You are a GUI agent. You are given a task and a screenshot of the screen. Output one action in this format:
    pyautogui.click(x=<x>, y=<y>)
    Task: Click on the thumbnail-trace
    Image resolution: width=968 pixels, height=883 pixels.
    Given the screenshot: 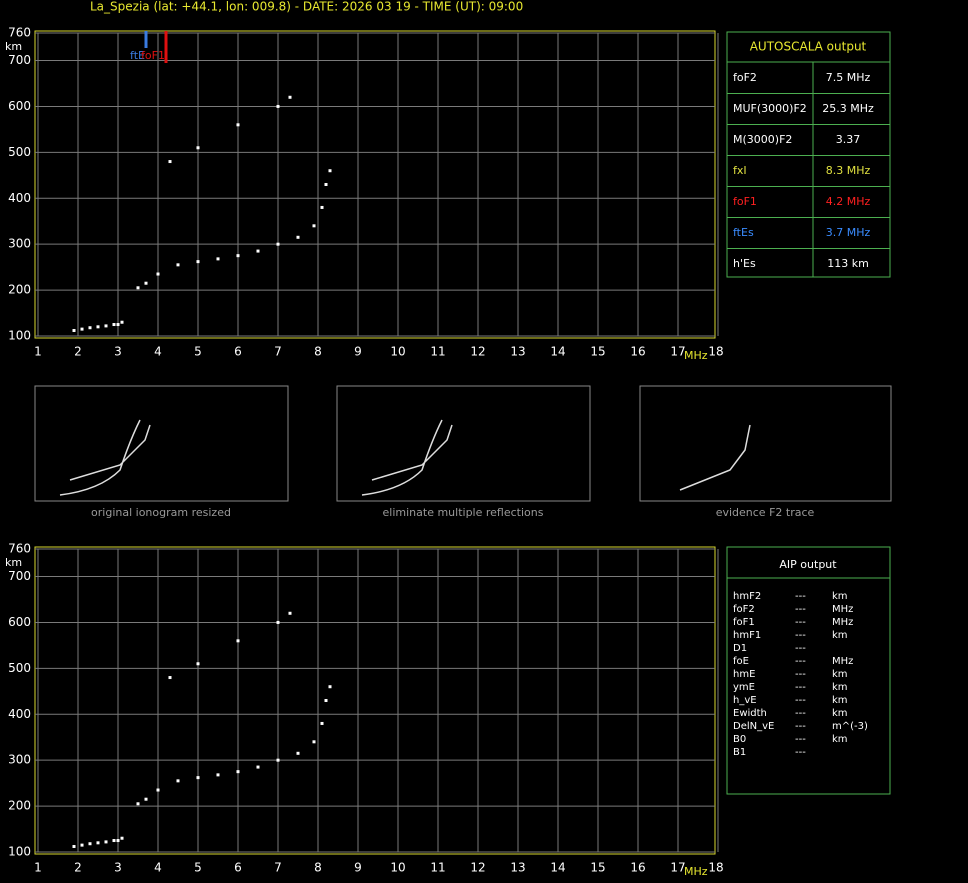 What is the action you would take?
    pyautogui.click(x=715, y=457)
    